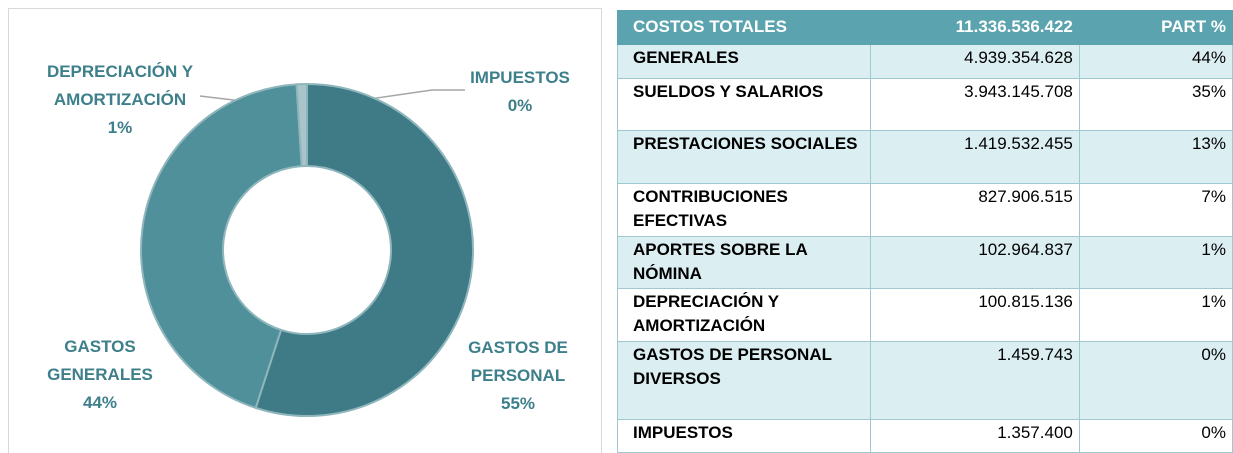  Describe the element at coordinates (975, 436) in the screenshot. I see `table-cell: 1.357.400` at that location.